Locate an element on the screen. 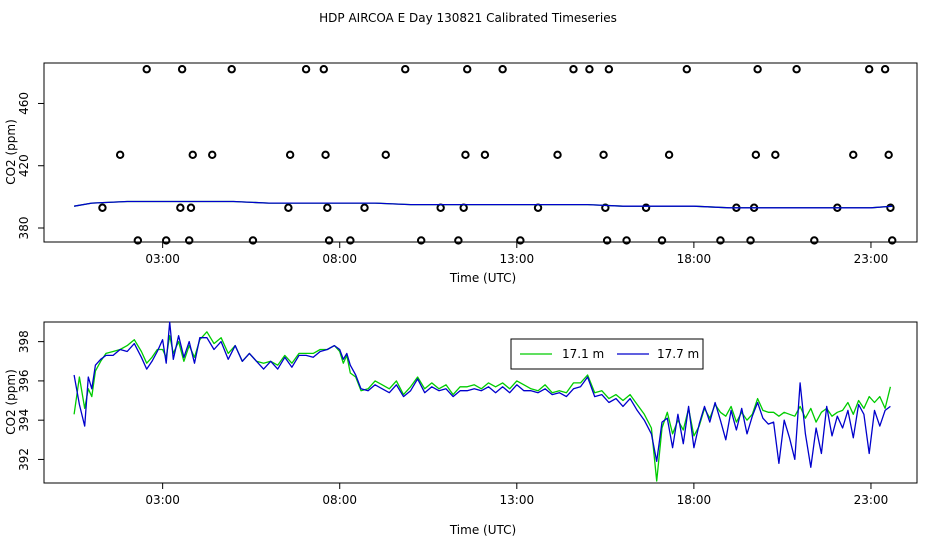 This screenshot has width=936, height=540. y-axis: 380 420 460 is located at coordinates (30, 165).